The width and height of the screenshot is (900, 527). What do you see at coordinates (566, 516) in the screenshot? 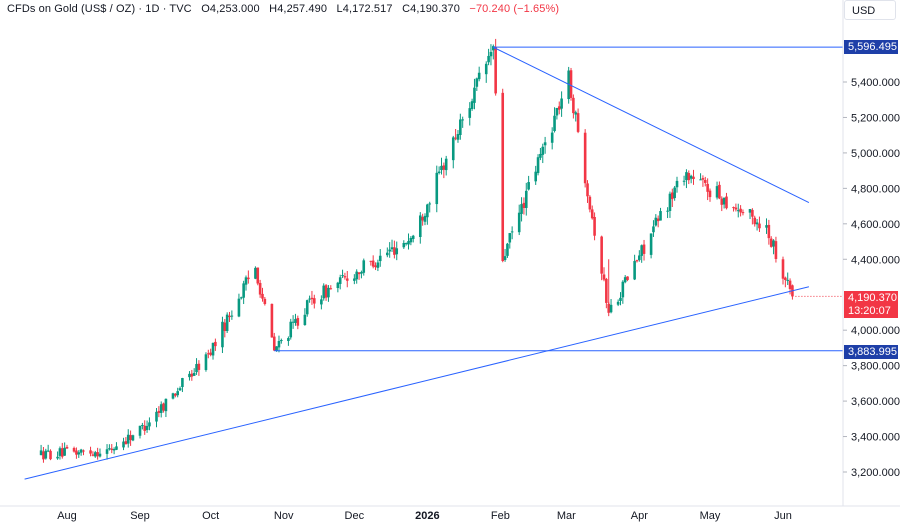
I see `time-tick-label: Mar` at bounding box center [566, 516].